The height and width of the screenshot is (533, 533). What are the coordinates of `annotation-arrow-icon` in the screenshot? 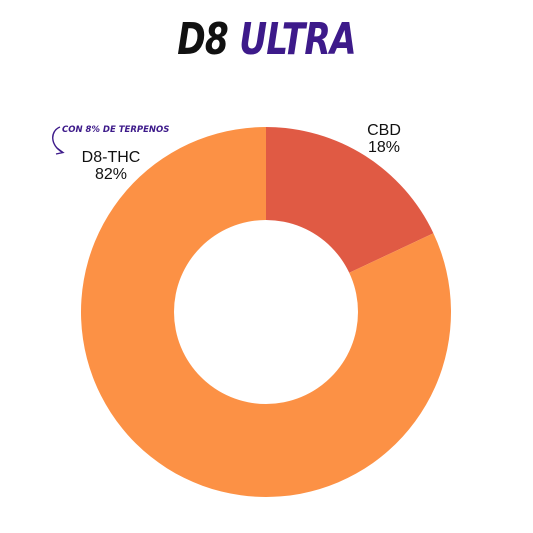 It's located at (58, 140).